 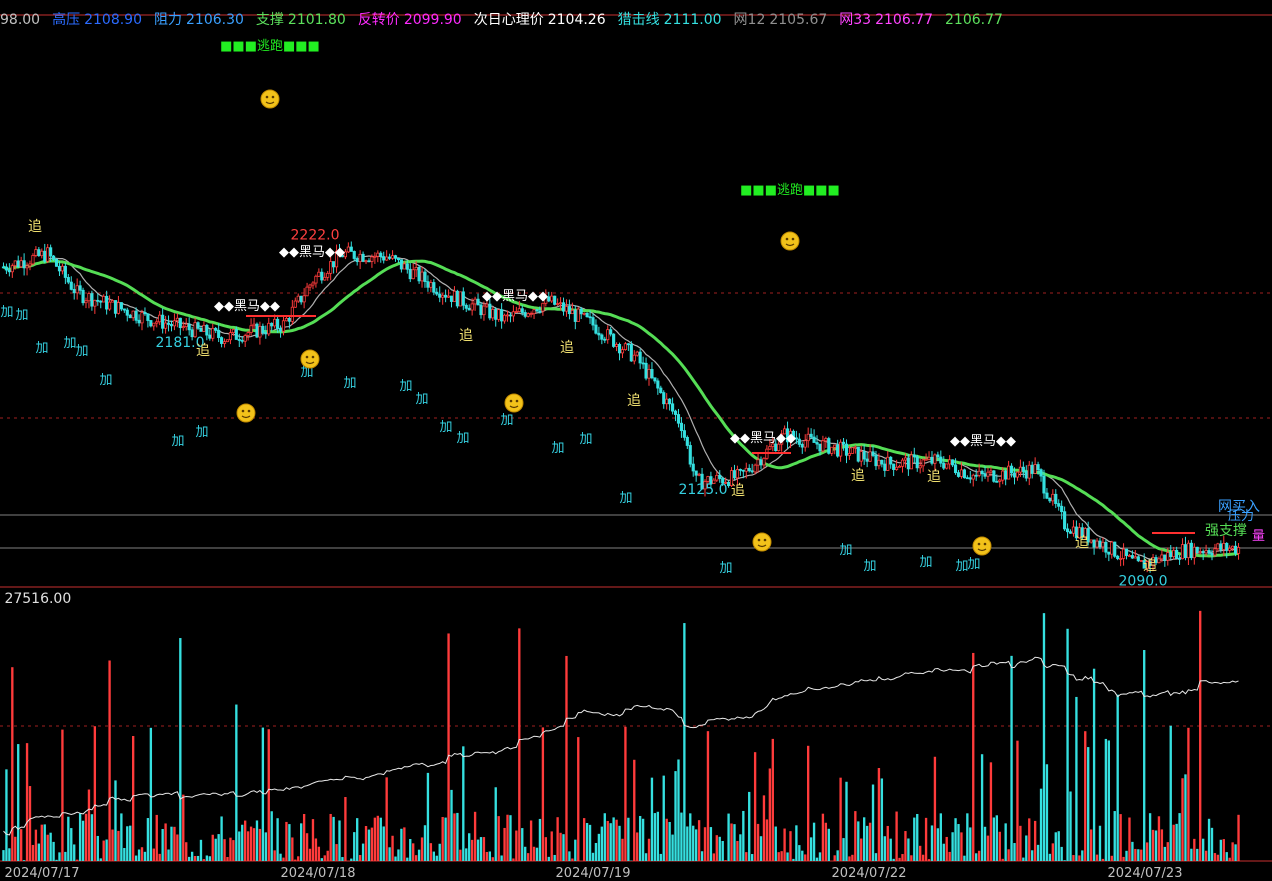 I want to click on price-extreme-label: 2125.0, so click(x=703, y=490).